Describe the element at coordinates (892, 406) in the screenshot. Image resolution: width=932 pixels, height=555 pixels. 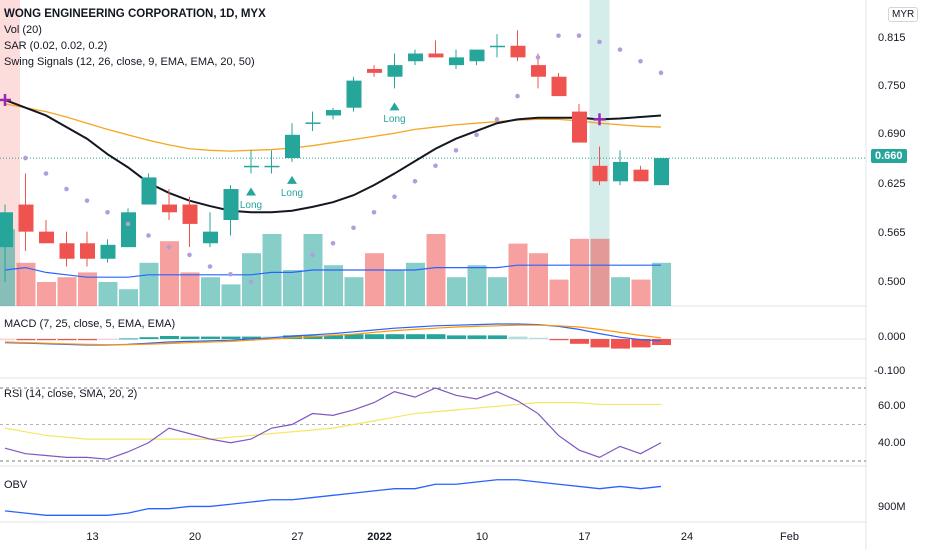
I see `rsi-tick-60: 60.00` at that location.